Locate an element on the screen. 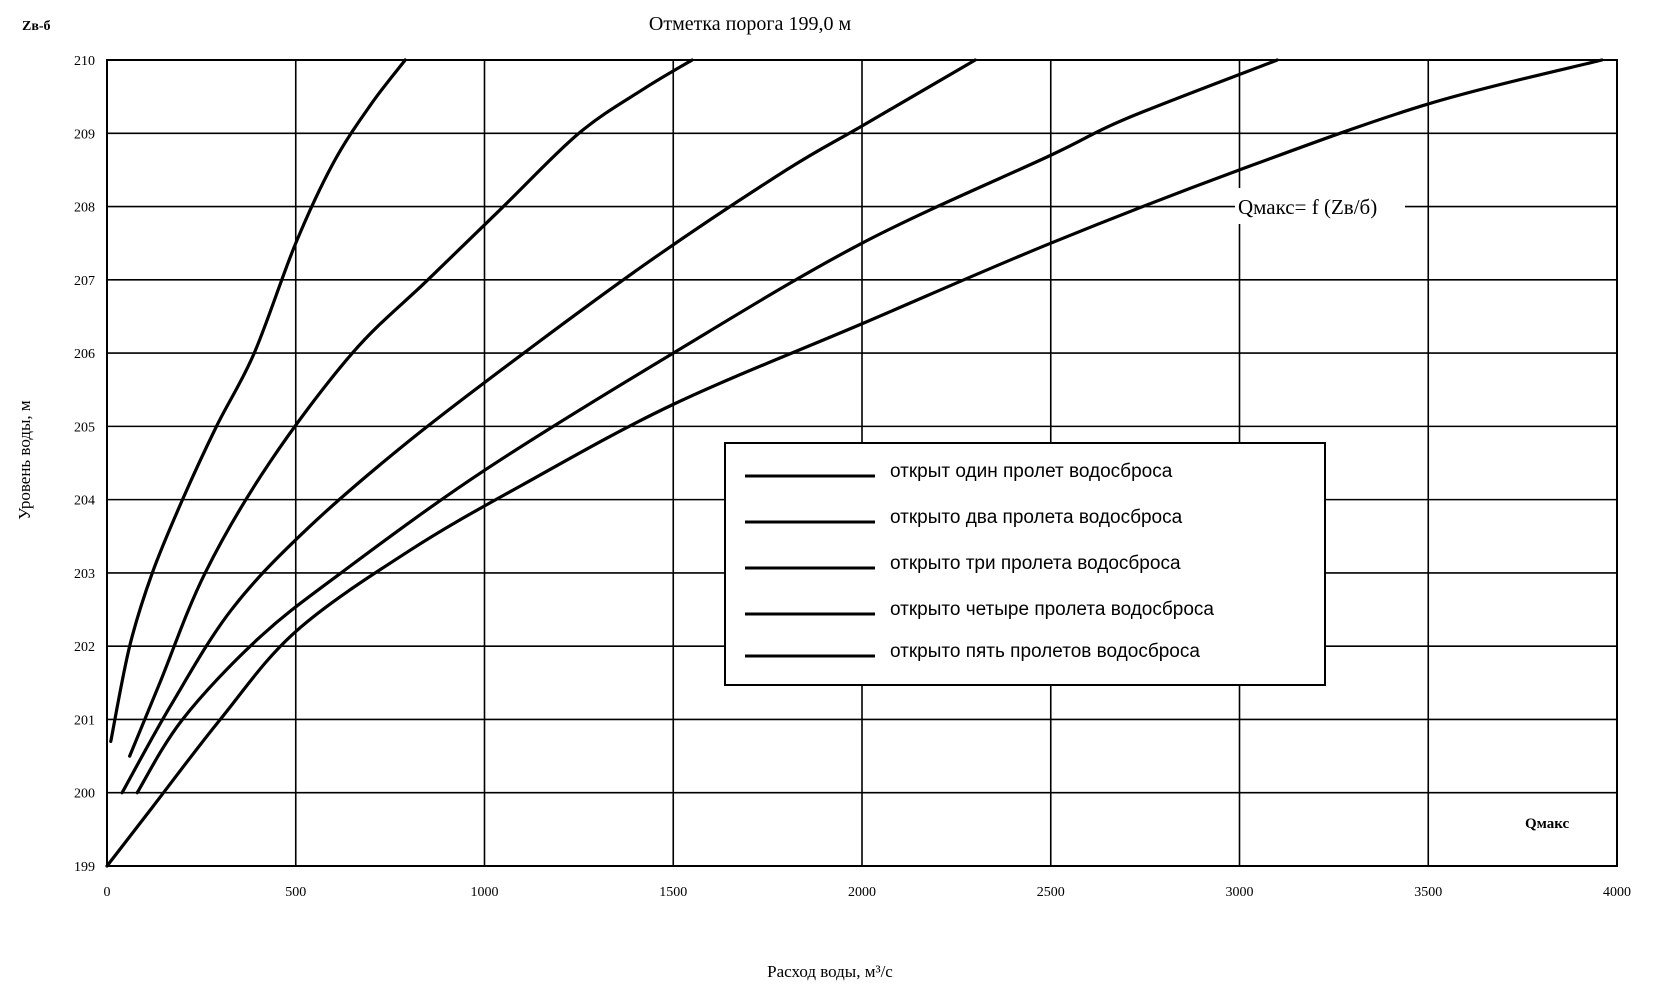 The image size is (1654, 991). function-label: Qмакс= f (Zв/б) is located at coordinates (1307, 207).